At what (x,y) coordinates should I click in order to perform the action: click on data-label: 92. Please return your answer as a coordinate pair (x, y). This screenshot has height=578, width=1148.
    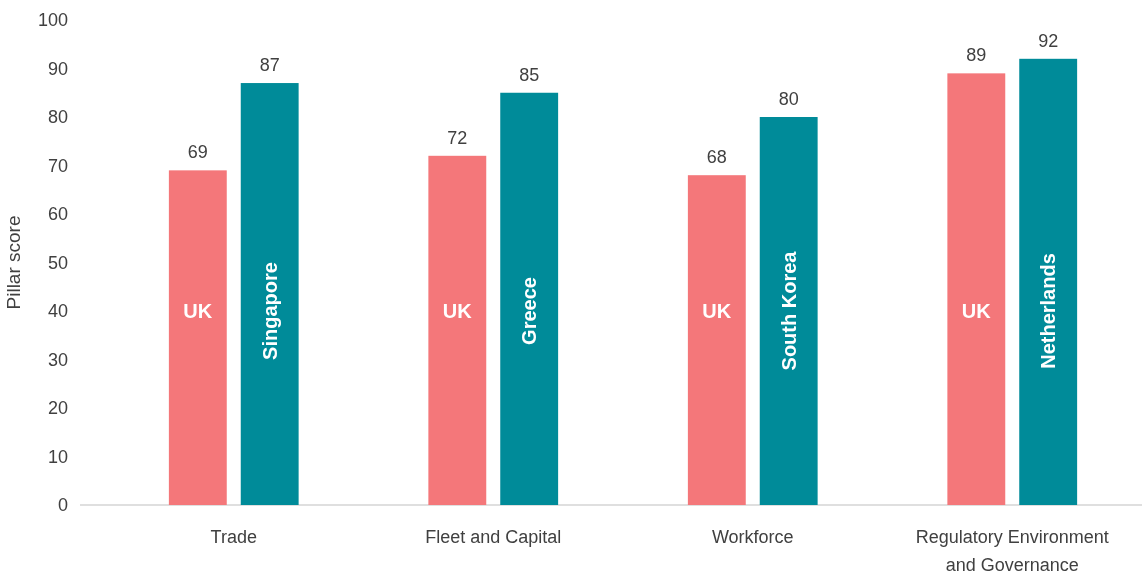
    Looking at the image, I should click on (1048, 40).